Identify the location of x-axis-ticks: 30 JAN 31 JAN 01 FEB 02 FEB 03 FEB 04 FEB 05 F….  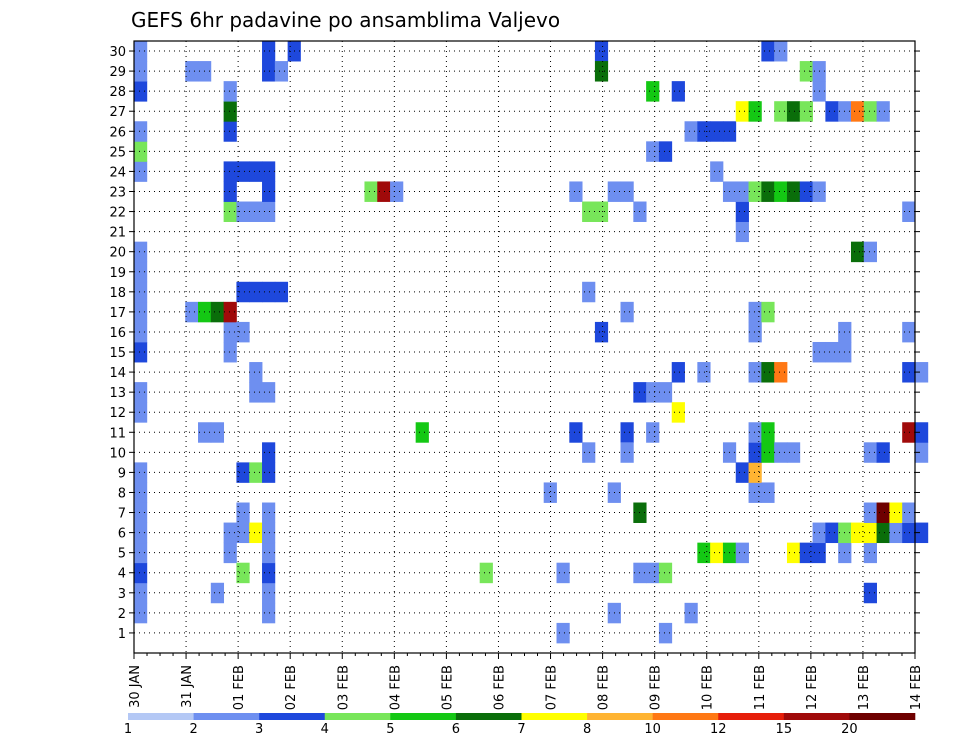
(526, 681).